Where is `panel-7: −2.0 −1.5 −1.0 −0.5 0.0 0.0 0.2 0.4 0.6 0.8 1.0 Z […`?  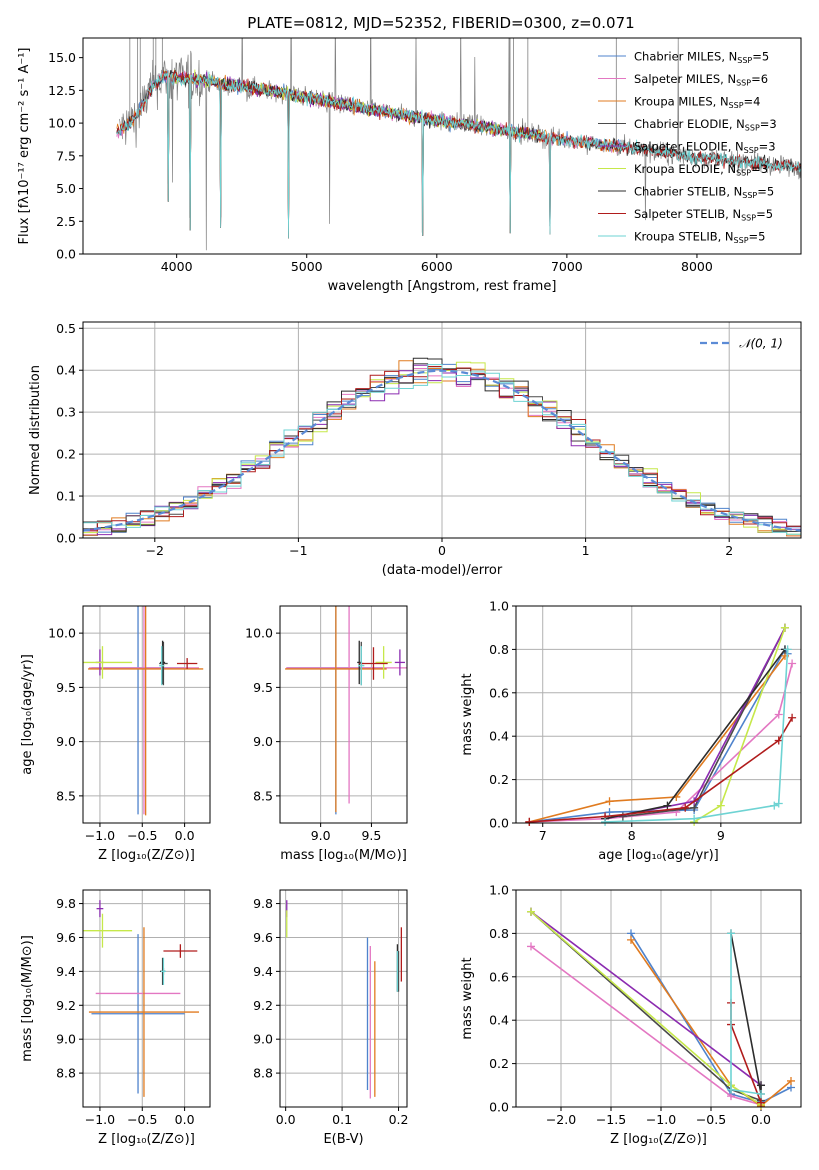 panel-7: −2.0 −1.5 −1.0 −0.5 0.0 0.0 0.2 0.4 0.6 0.8 1.0 Z [… is located at coordinates (631, 1015).